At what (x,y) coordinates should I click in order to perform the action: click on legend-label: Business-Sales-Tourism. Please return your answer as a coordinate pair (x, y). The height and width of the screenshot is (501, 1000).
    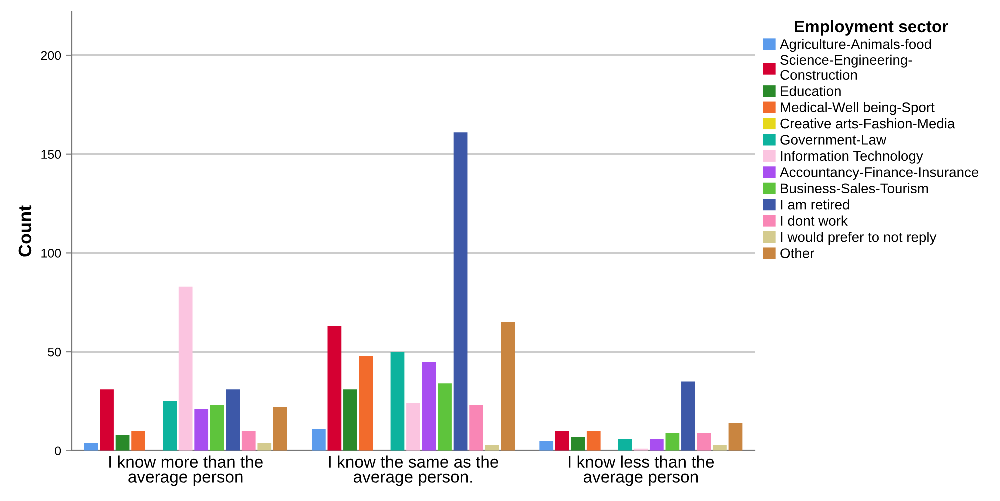
    Looking at the image, I should click on (854, 188).